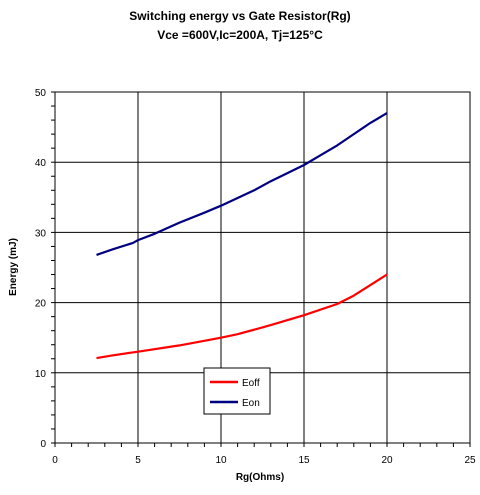 The image size is (480, 495). Describe the element at coordinates (41, 374) in the screenshot. I see `y-tick-label: 10` at that location.